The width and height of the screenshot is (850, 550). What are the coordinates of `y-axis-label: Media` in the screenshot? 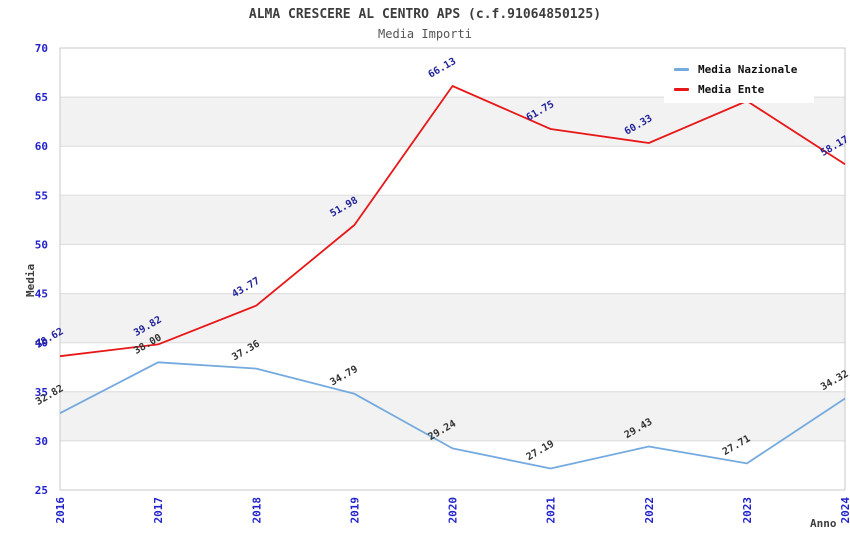 It's located at (30, 280).